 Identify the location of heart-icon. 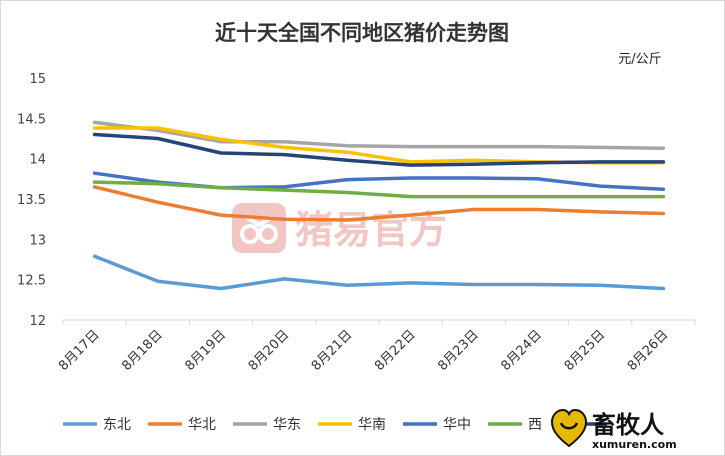
(569, 428).